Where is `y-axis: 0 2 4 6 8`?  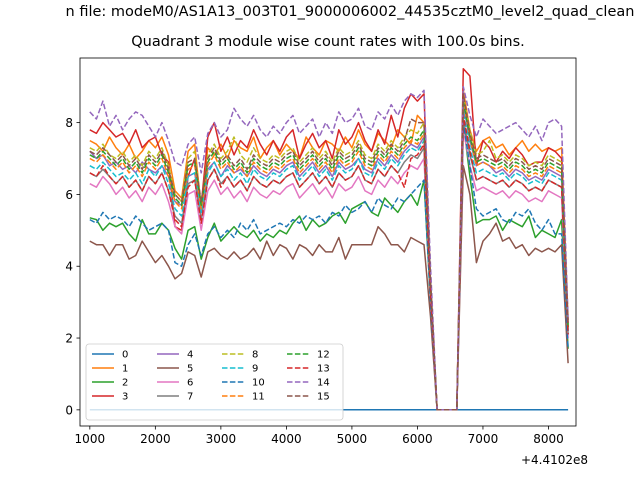
y-axis: 0 2 4 6 8 is located at coordinates (72, 266).